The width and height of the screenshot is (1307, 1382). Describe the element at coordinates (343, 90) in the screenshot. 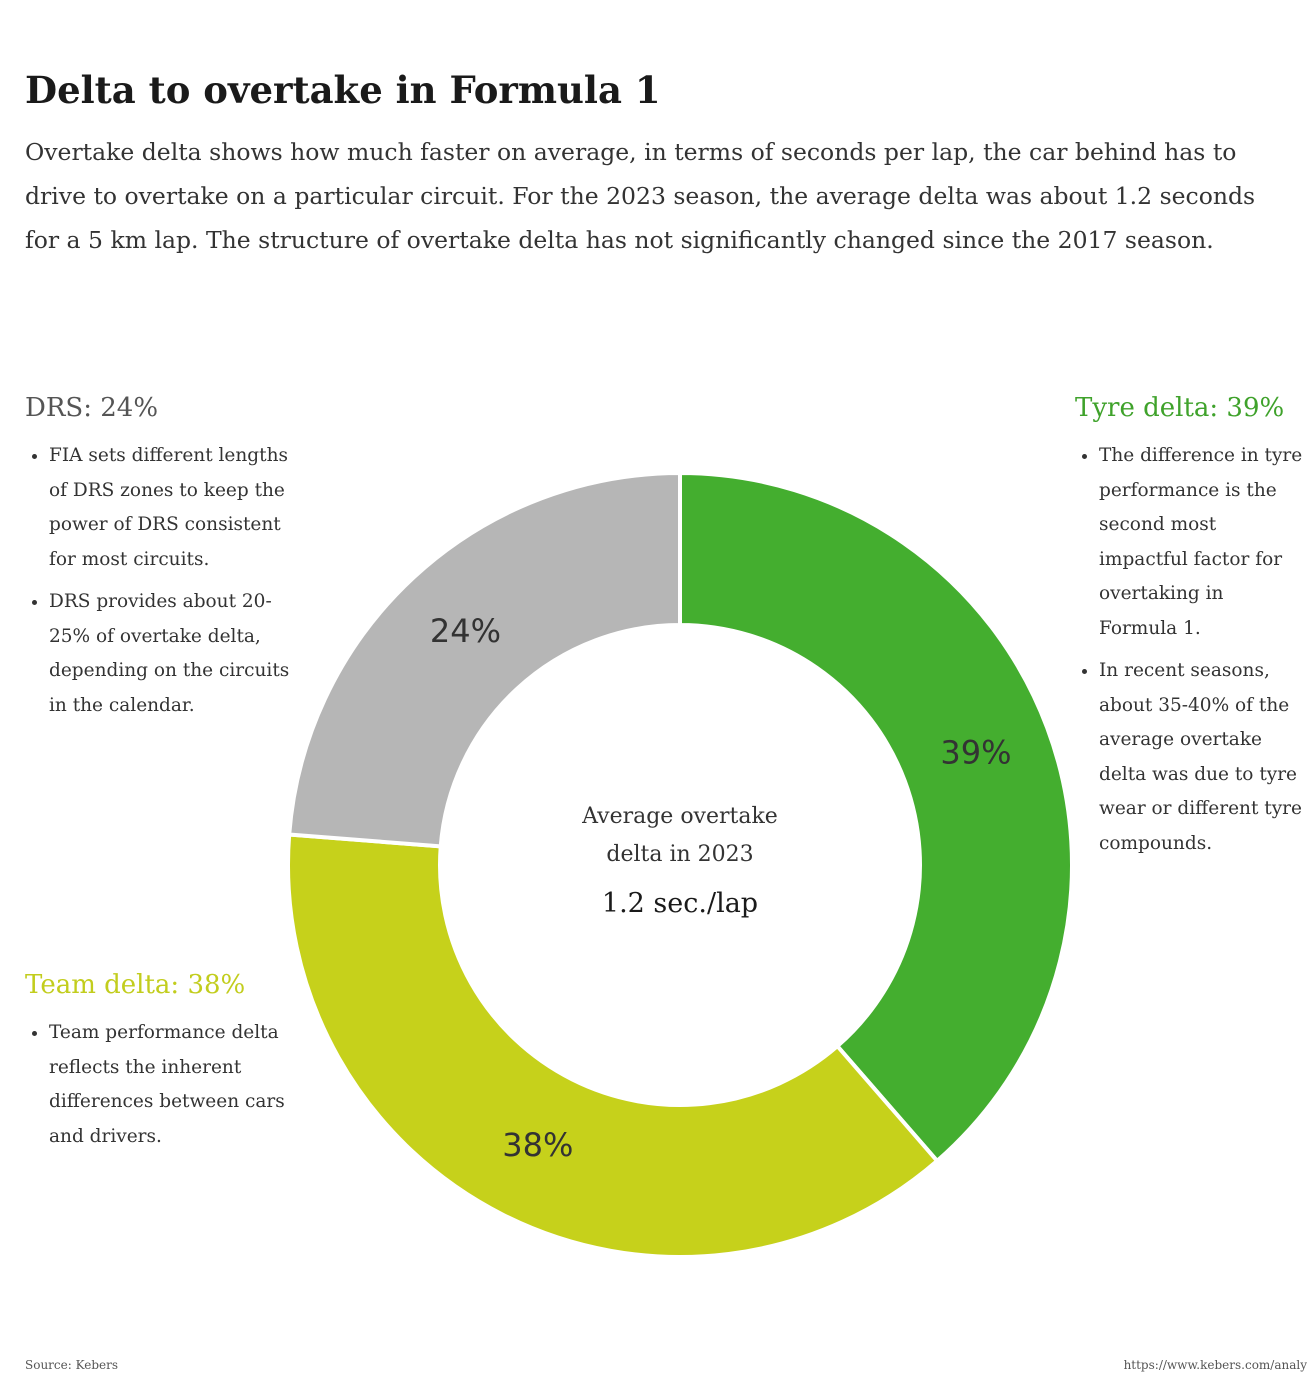

I see `chart-title: Delta to overtake in Formula 1` at that location.